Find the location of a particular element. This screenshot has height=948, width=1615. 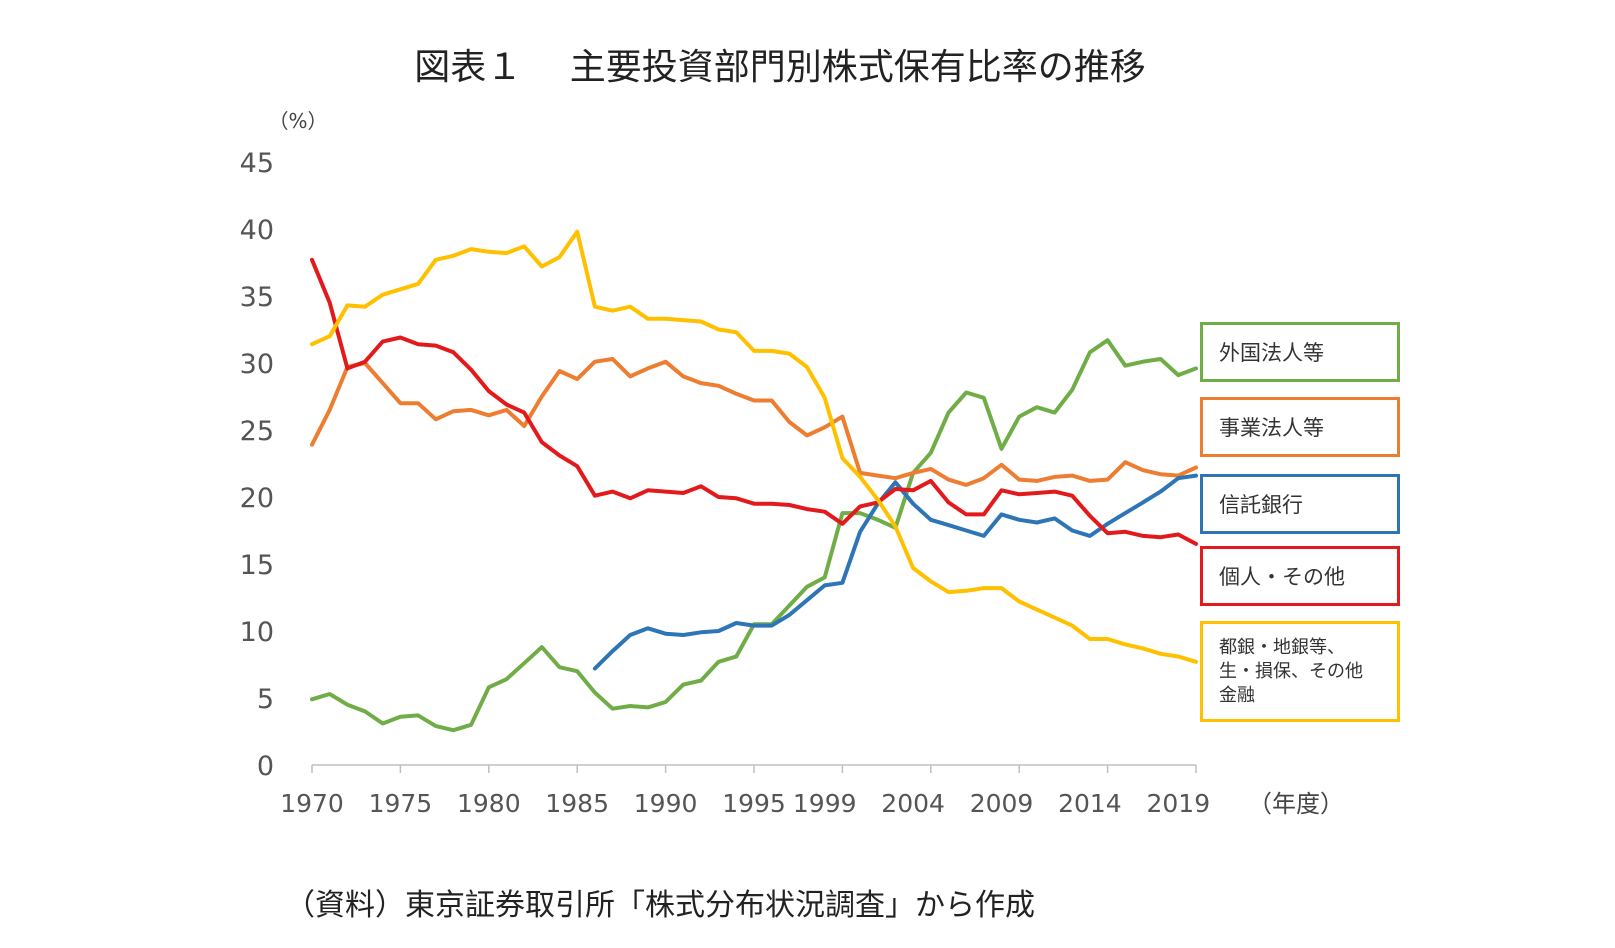

y-axis-label: （%） is located at coordinates (297, 121).